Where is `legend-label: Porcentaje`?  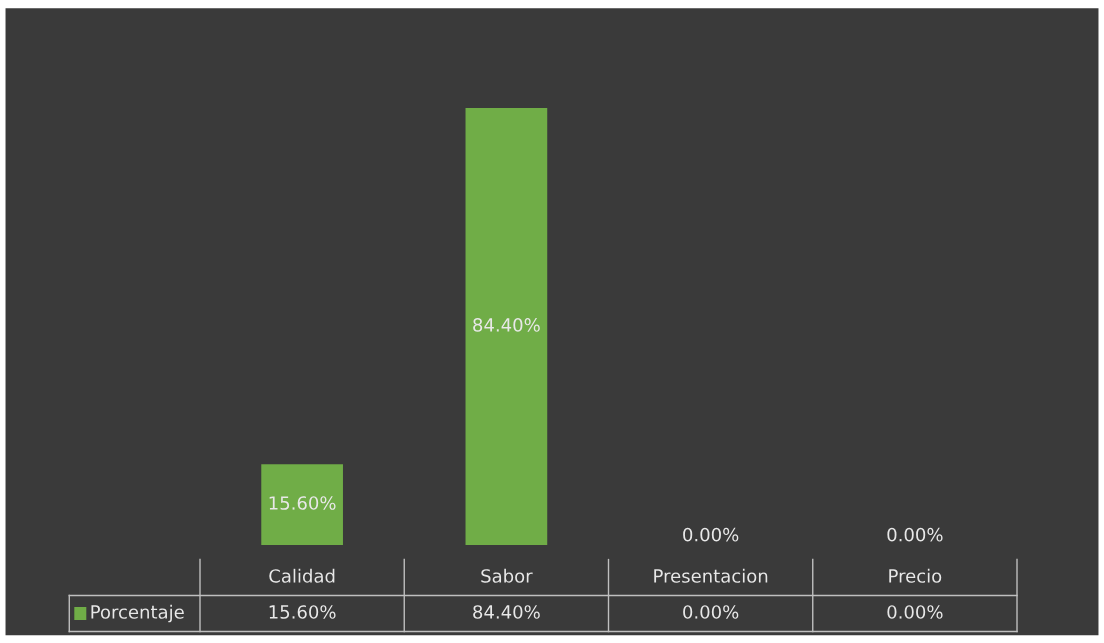
legend-label: Porcentaje is located at coordinates (137, 613).